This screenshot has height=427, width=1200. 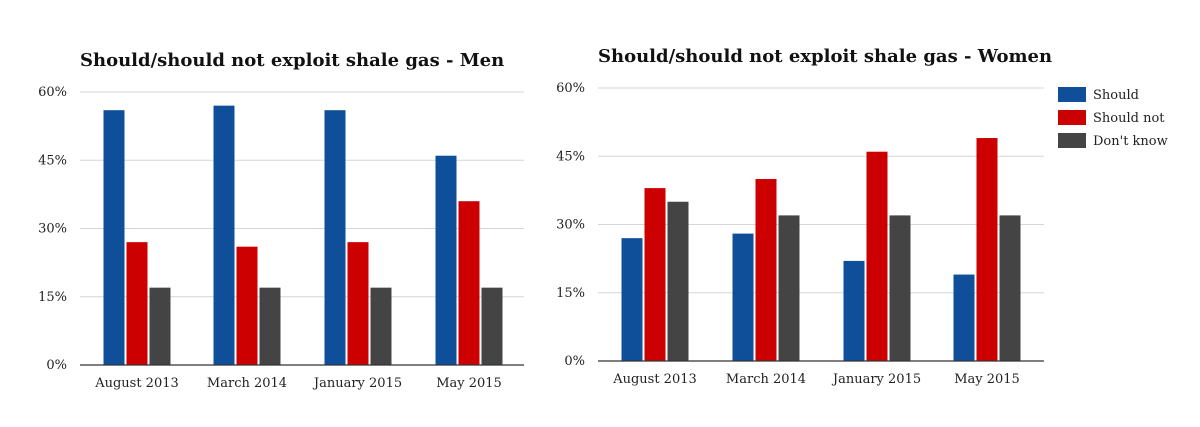 What do you see at coordinates (876, 379) in the screenshot?
I see `women-chart-x-tick-label: January 2015` at bounding box center [876, 379].